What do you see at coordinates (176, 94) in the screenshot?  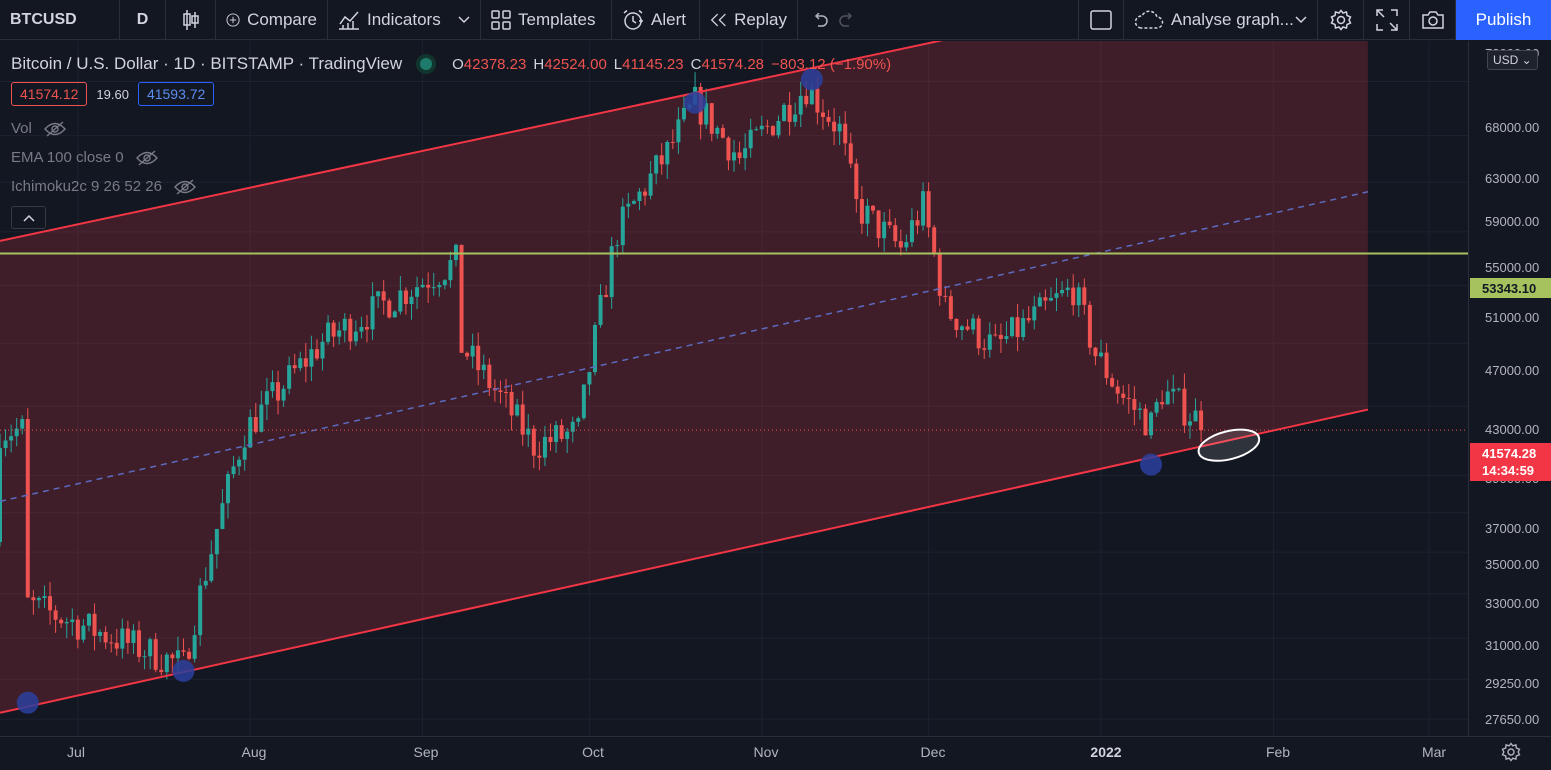 I see `buy-button: 41593.72` at bounding box center [176, 94].